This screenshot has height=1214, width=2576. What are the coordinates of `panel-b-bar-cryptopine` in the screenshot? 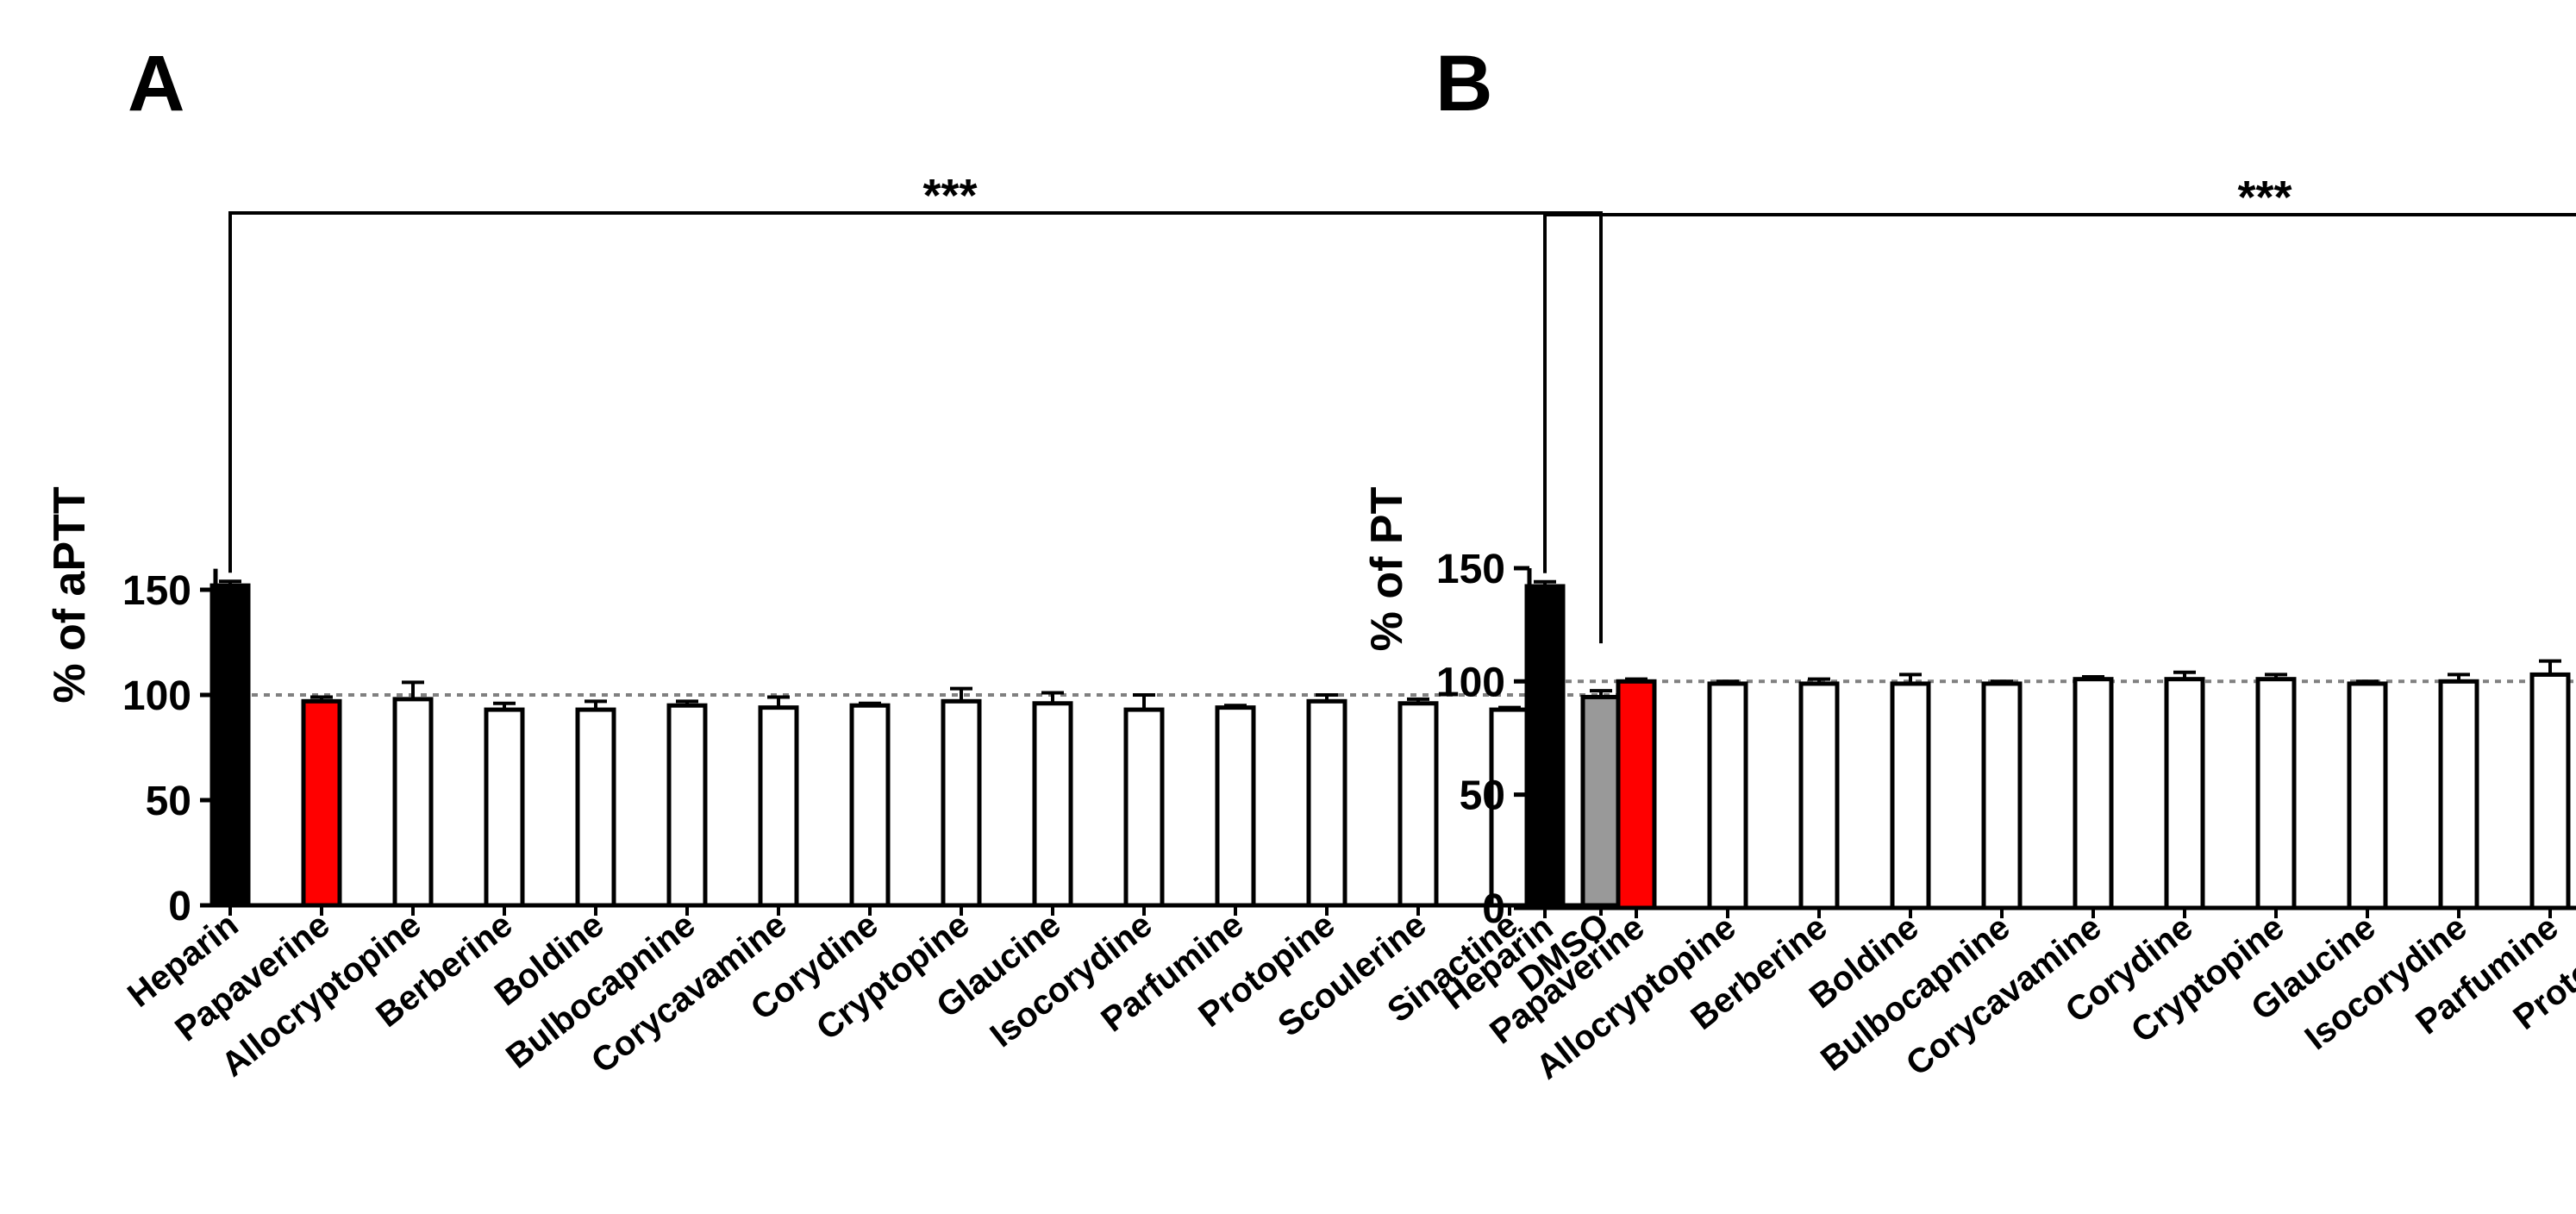 It's located at (2276, 793).